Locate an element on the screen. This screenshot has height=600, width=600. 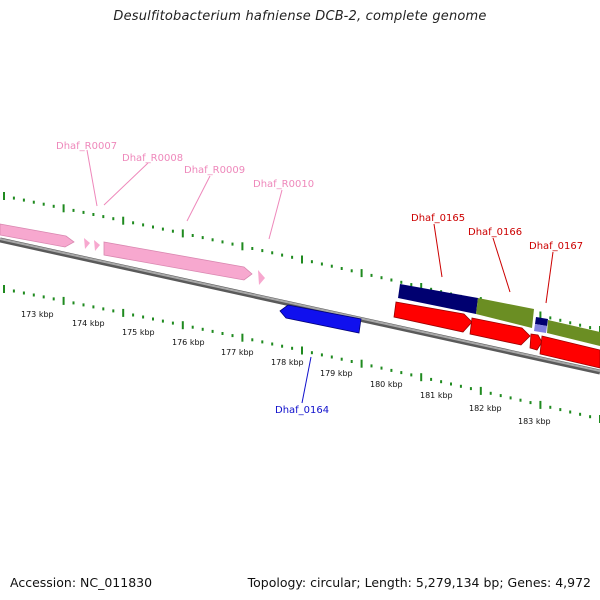
forward-genes is located at coordinates (499, 315).